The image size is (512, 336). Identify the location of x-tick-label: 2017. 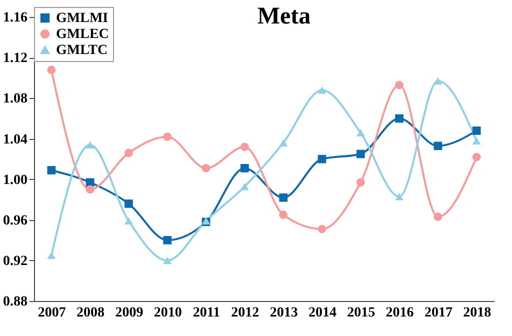
(438, 313).